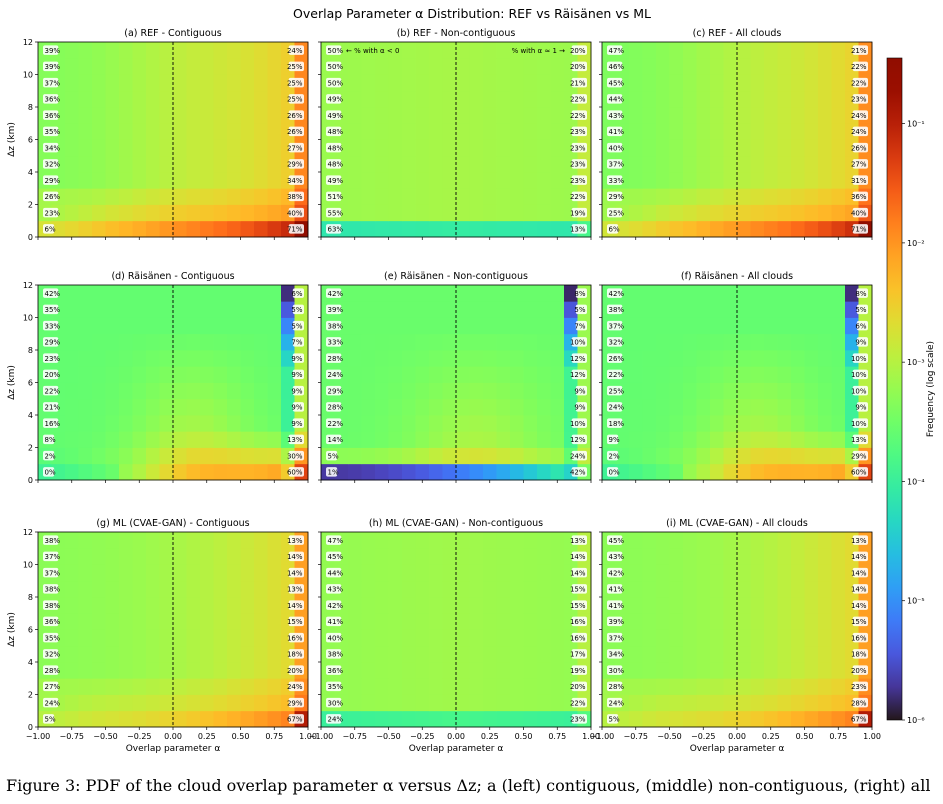 This screenshot has height=804, width=943. I want to click on pct-alpha-lt-0-label: 28%, so click(336, 408).